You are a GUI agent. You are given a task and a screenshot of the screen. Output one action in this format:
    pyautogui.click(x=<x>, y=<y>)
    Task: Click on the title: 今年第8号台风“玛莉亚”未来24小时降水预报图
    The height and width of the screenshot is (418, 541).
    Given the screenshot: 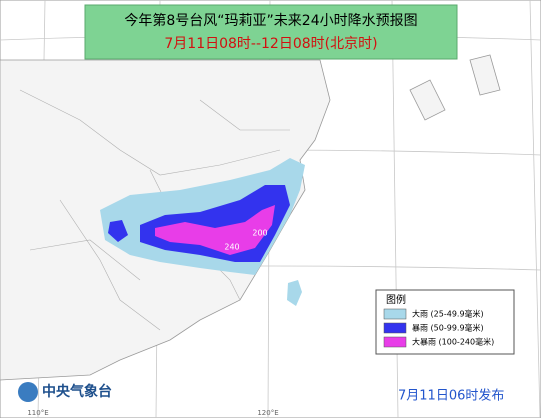 What is the action you would take?
    pyautogui.click(x=270, y=20)
    